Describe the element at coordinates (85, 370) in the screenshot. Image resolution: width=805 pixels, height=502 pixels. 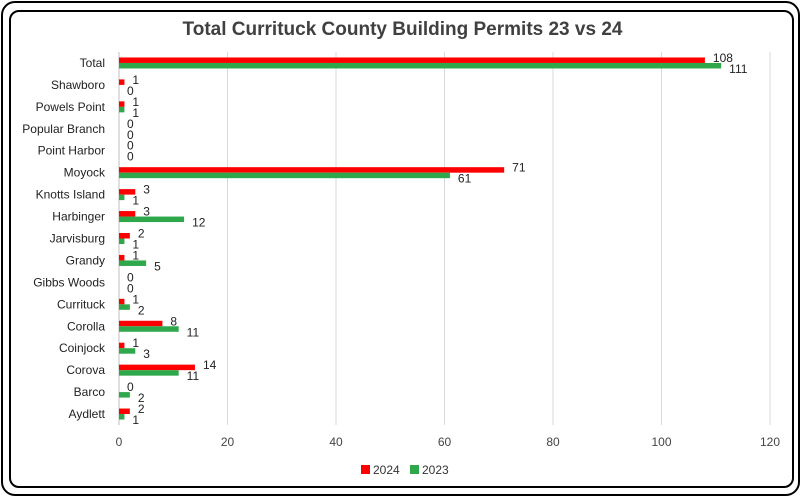
I see `category-label: Corova` at that location.